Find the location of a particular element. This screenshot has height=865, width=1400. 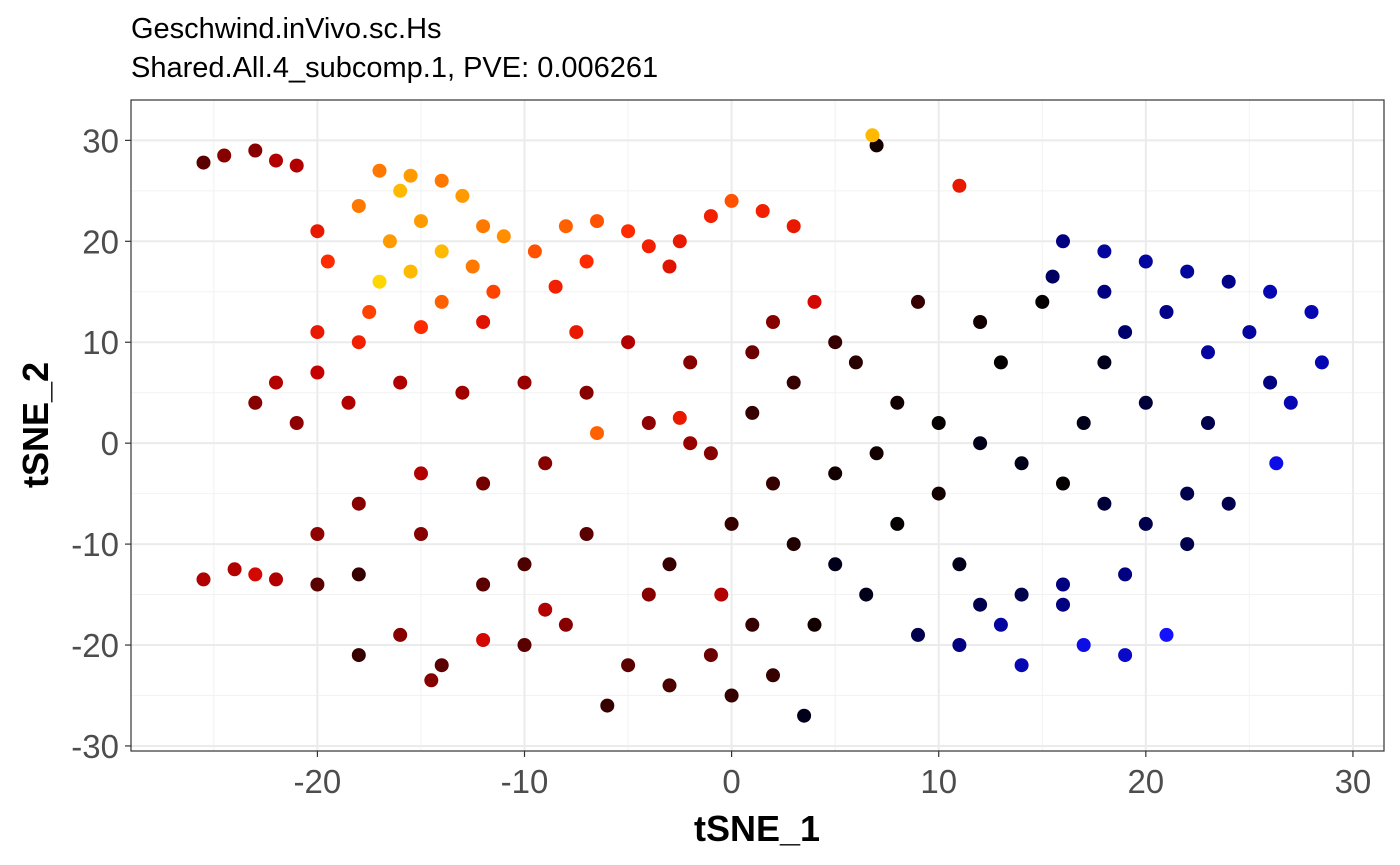

y-tick-label: -20 is located at coordinates (95, 645).